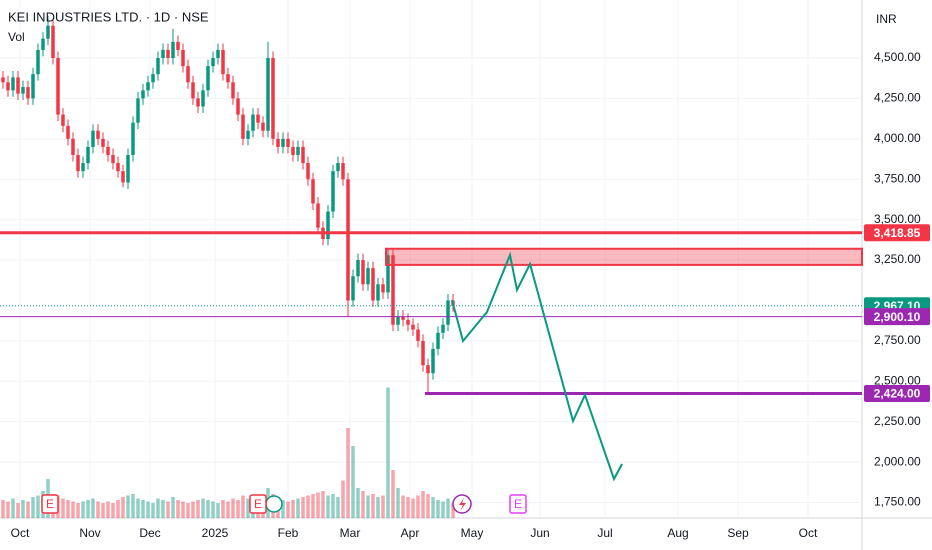 The width and height of the screenshot is (932, 550). I want to click on y-tick-label: 2,000.00, so click(897, 461).